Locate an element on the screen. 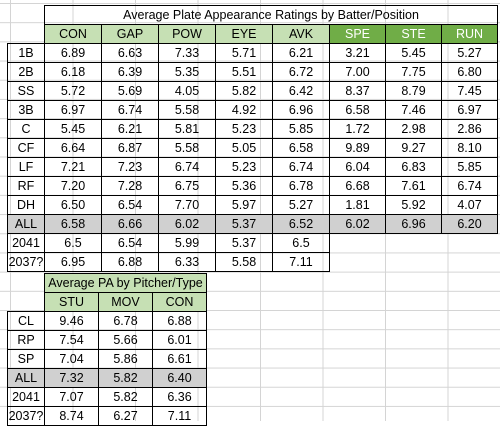 This screenshot has width=500, height=426. row-label: RF is located at coordinates (26, 186).